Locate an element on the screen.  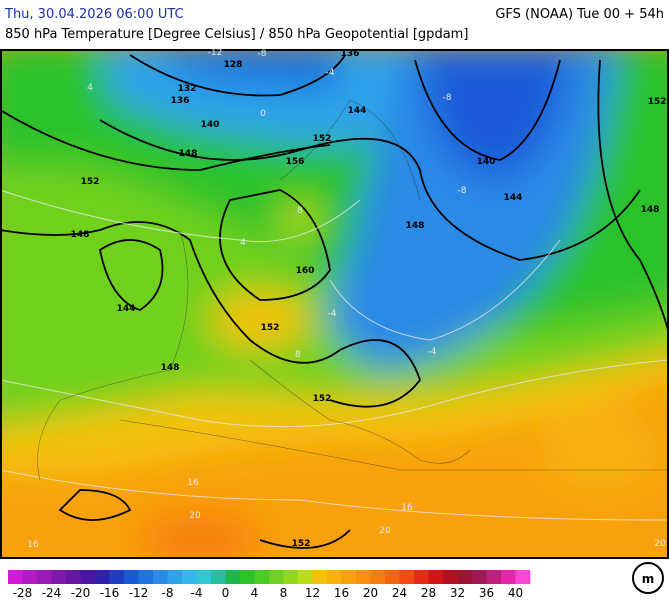
isotherm-label: -12 is located at coordinates (215, 53).